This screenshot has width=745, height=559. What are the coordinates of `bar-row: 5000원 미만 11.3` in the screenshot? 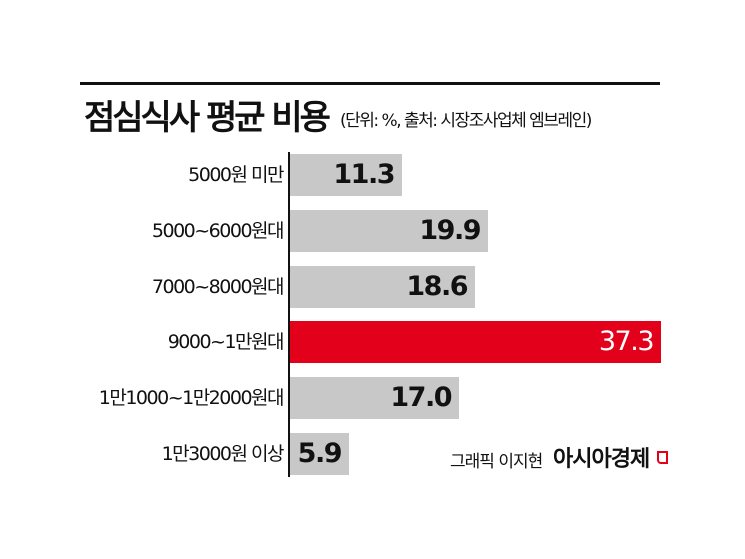 It's located at (372, 175).